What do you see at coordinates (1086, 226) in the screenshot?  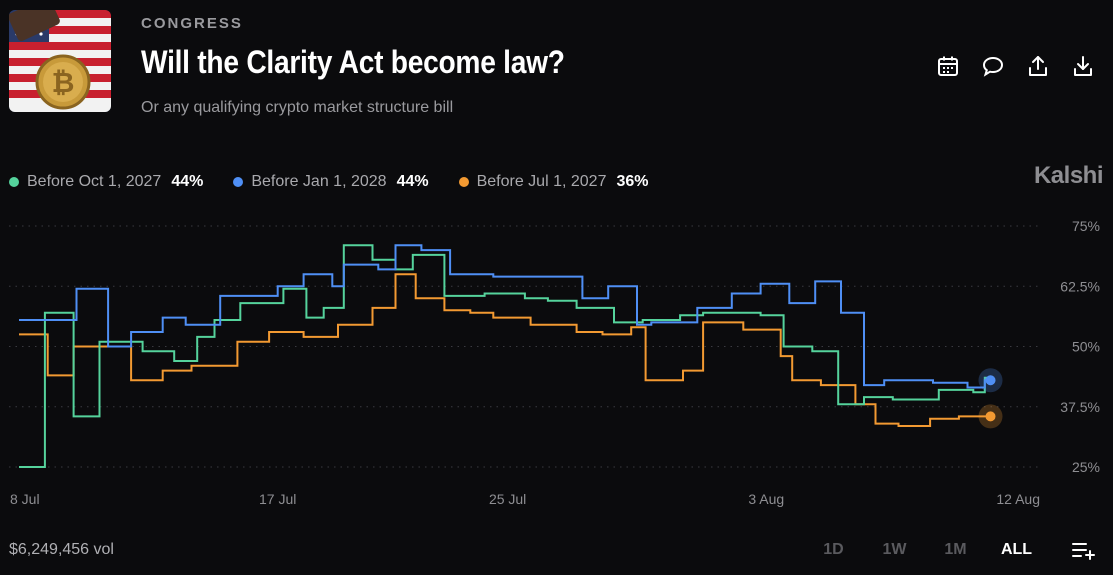 I see `y-tick-label: 75%` at bounding box center [1086, 226].